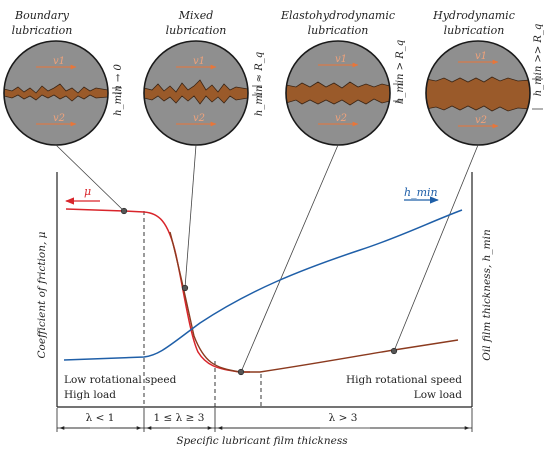 Image resolution: width=550 pixels, height=453 pixels. I want to click on left-axis-label: Coefficient of friction, μ, so click(42, 294).